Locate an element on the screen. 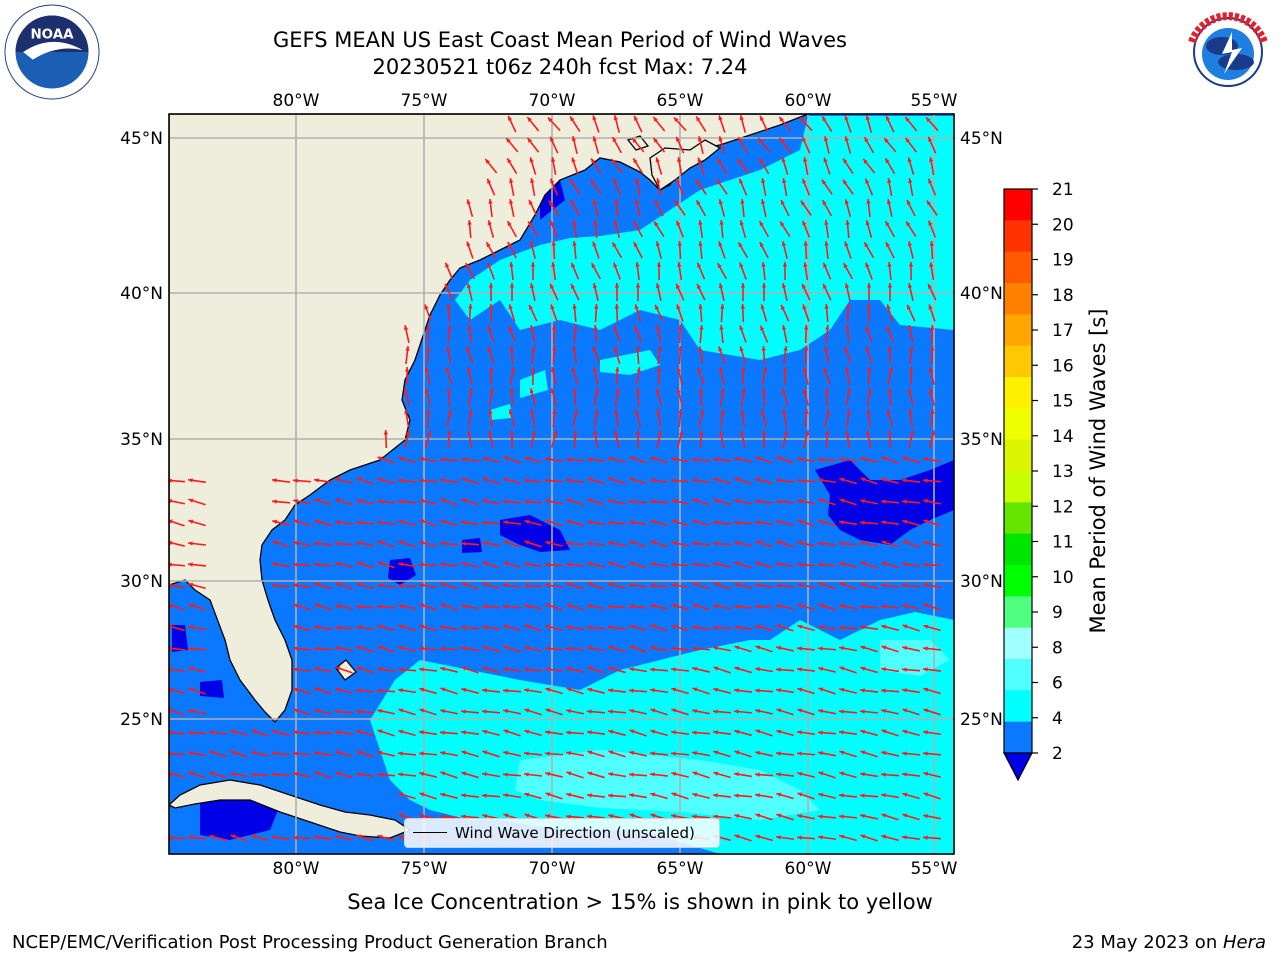  colorbar-tick-label: 17 is located at coordinates (1063, 331).